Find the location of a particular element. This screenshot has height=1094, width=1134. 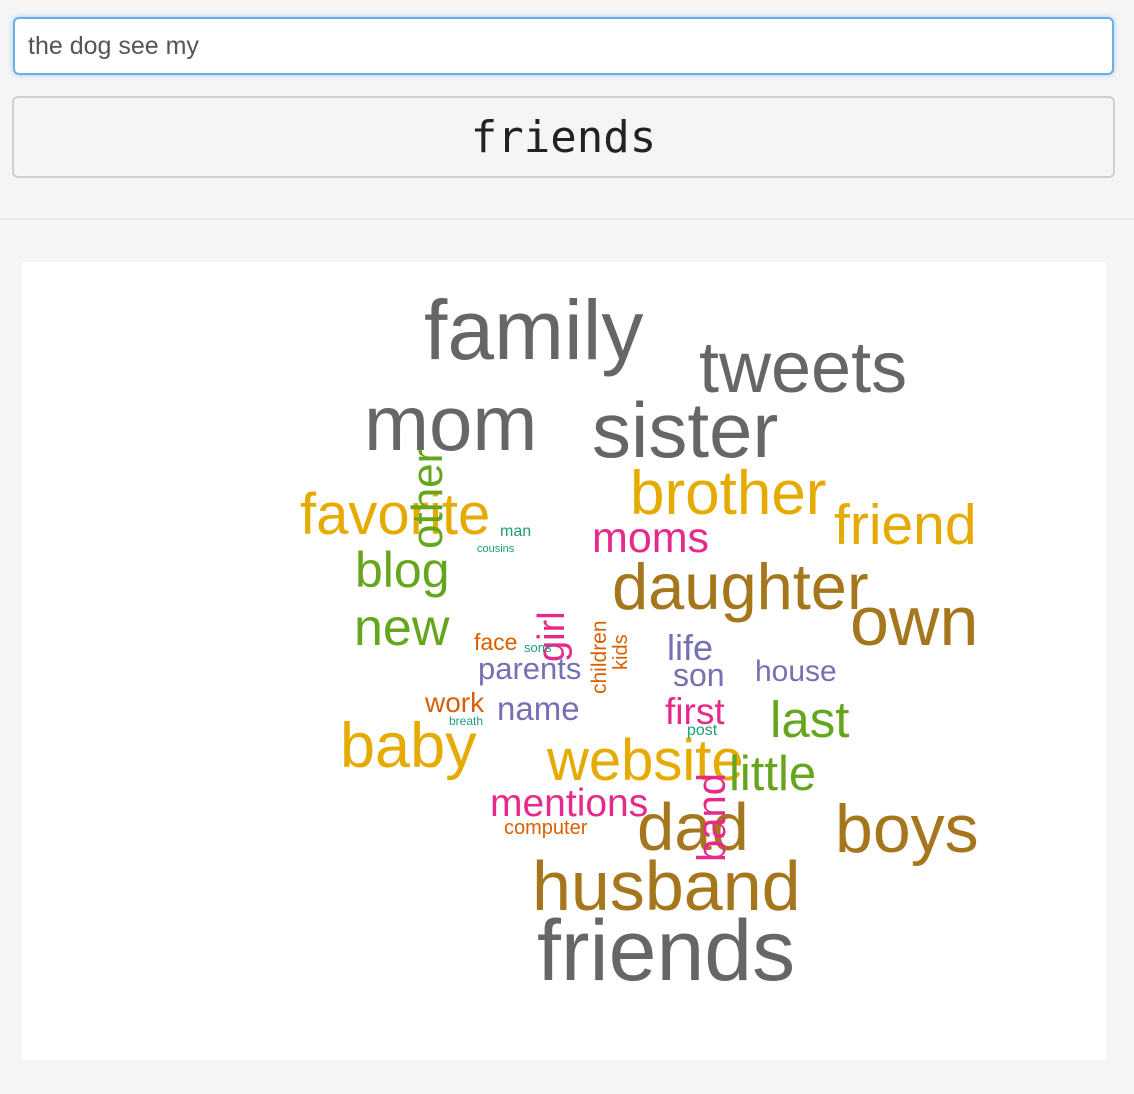

word-life: life is located at coordinates (690, 647).